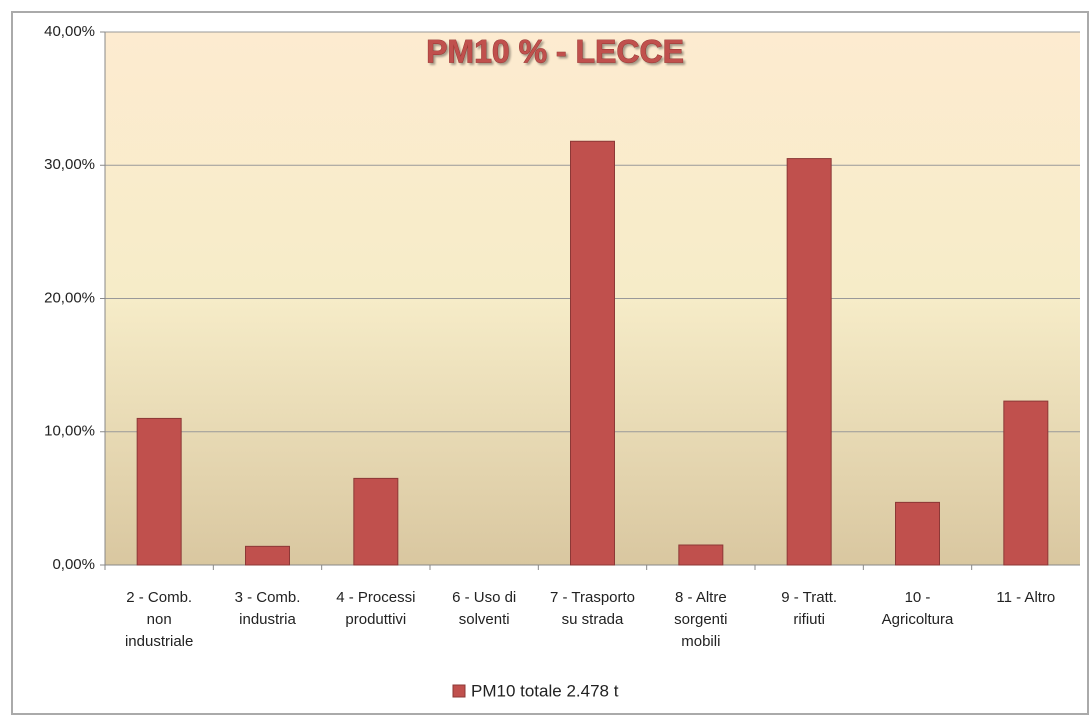  I want to click on y-tick-label: 0,00%, so click(73, 564).